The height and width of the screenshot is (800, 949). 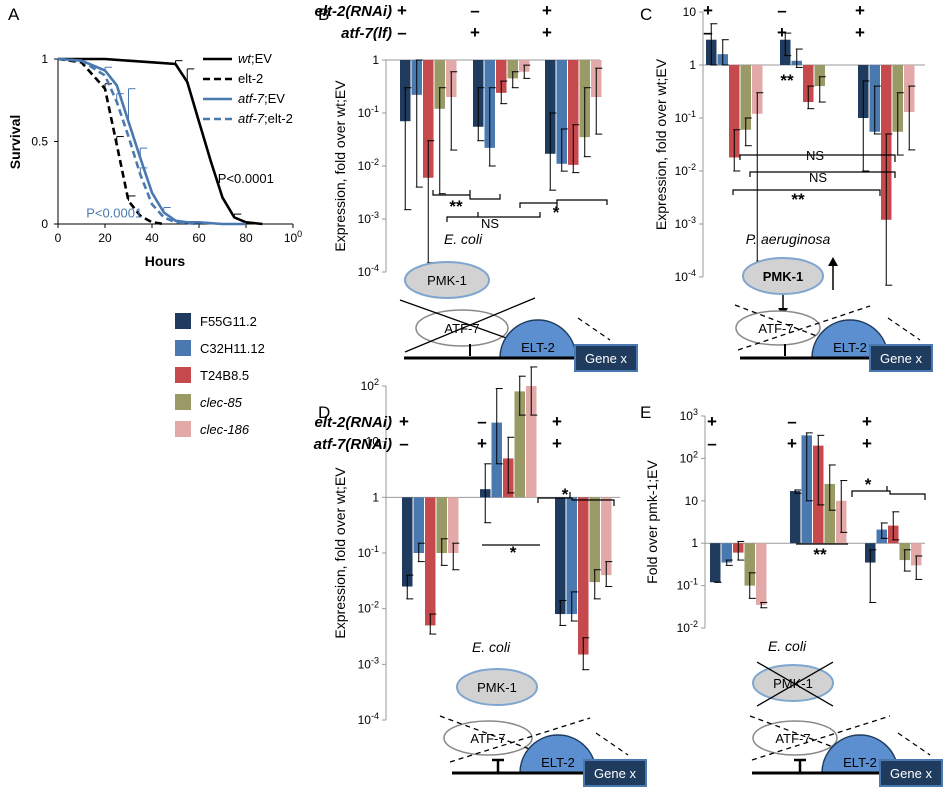 What do you see at coordinates (246, 238) in the screenshot?
I see `panel-a-x-tick-label: 80` at bounding box center [246, 238].